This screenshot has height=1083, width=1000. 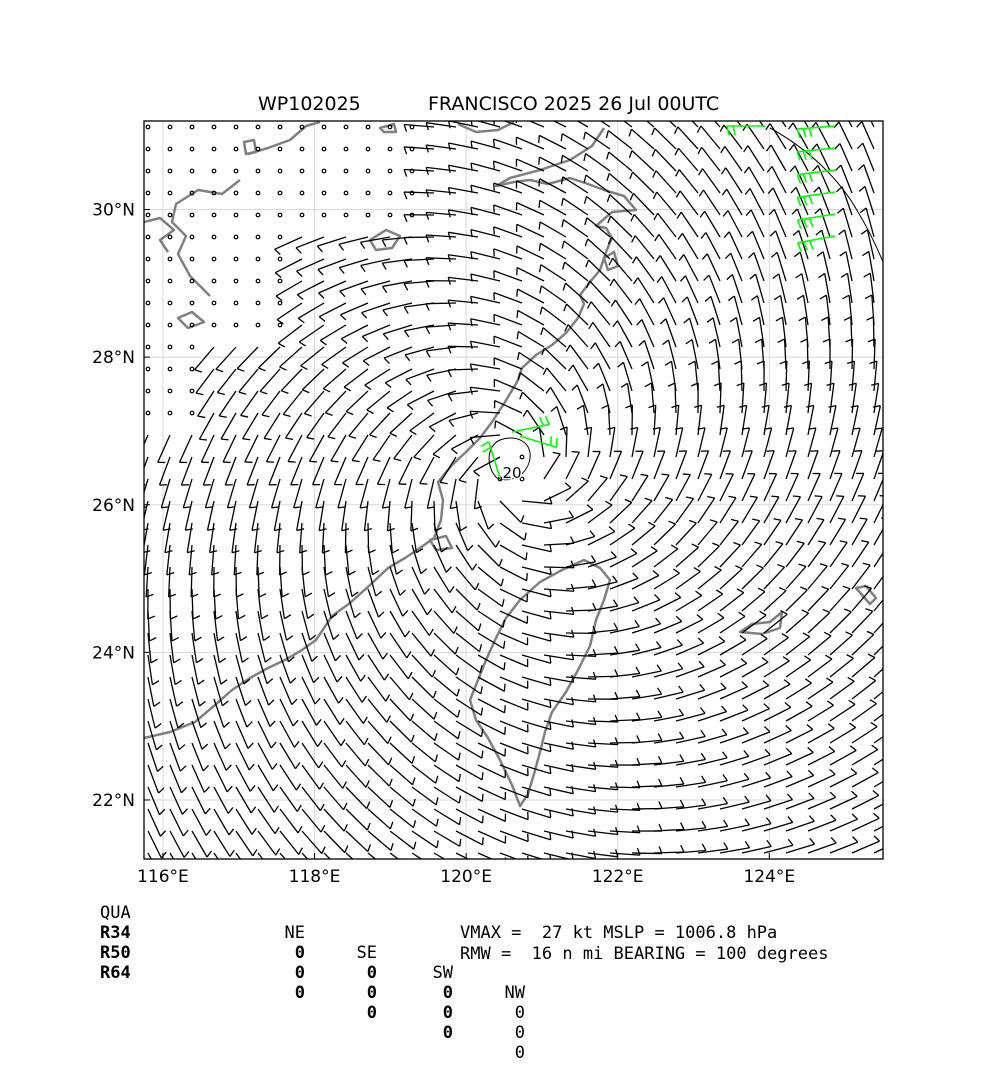 What do you see at coordinates (520, 1013) in the screenshot?
I see `r34-nw: 0` at bounding box center [520, 1013].